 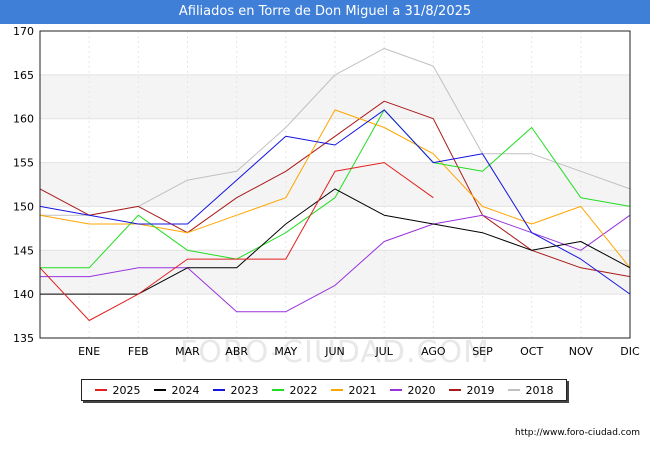 What do you see at coordinates (324, 390) in the screenshot?
I see `legend: 2025 2024 2023 2022 2021 2020 2019 2018` at bounding box center [324, 390].